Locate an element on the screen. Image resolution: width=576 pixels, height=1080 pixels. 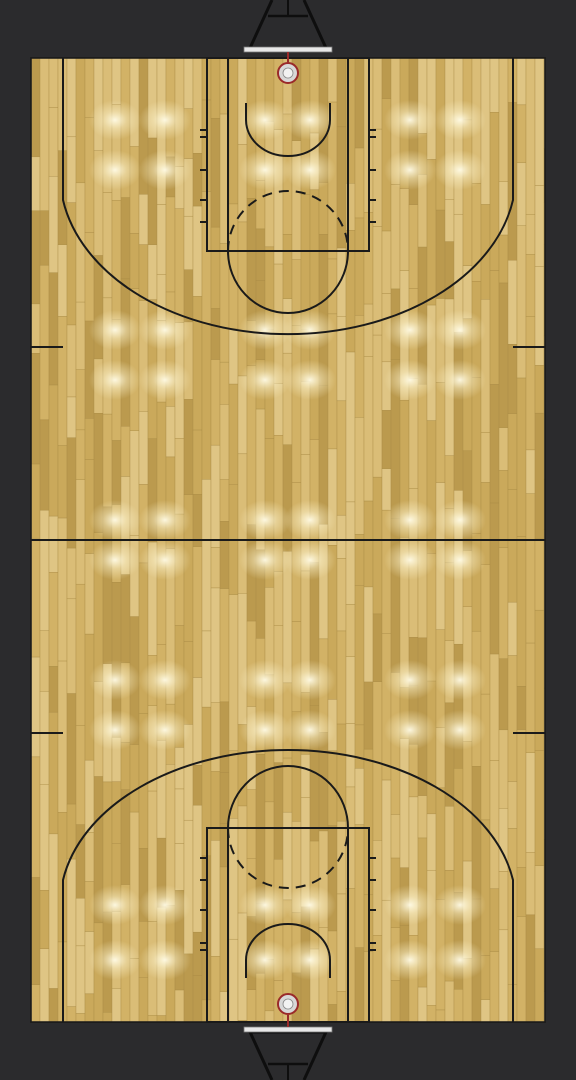
bottom-free-throw-circle-dashed is located at coordinates (288, 858).